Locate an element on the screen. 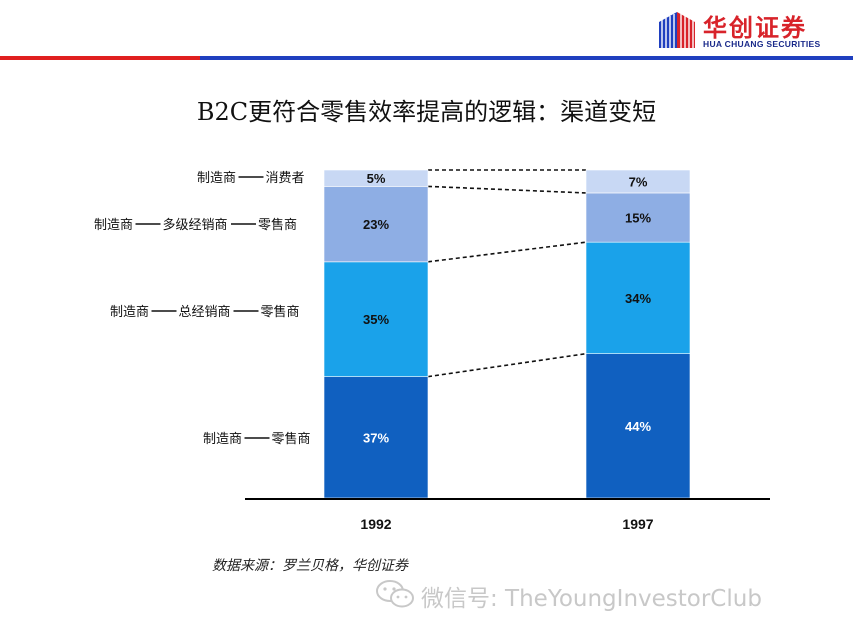 The width and height of the screenshot is (853, 637). data-label-1997-2: 15% is located at coordinates (638, 218).